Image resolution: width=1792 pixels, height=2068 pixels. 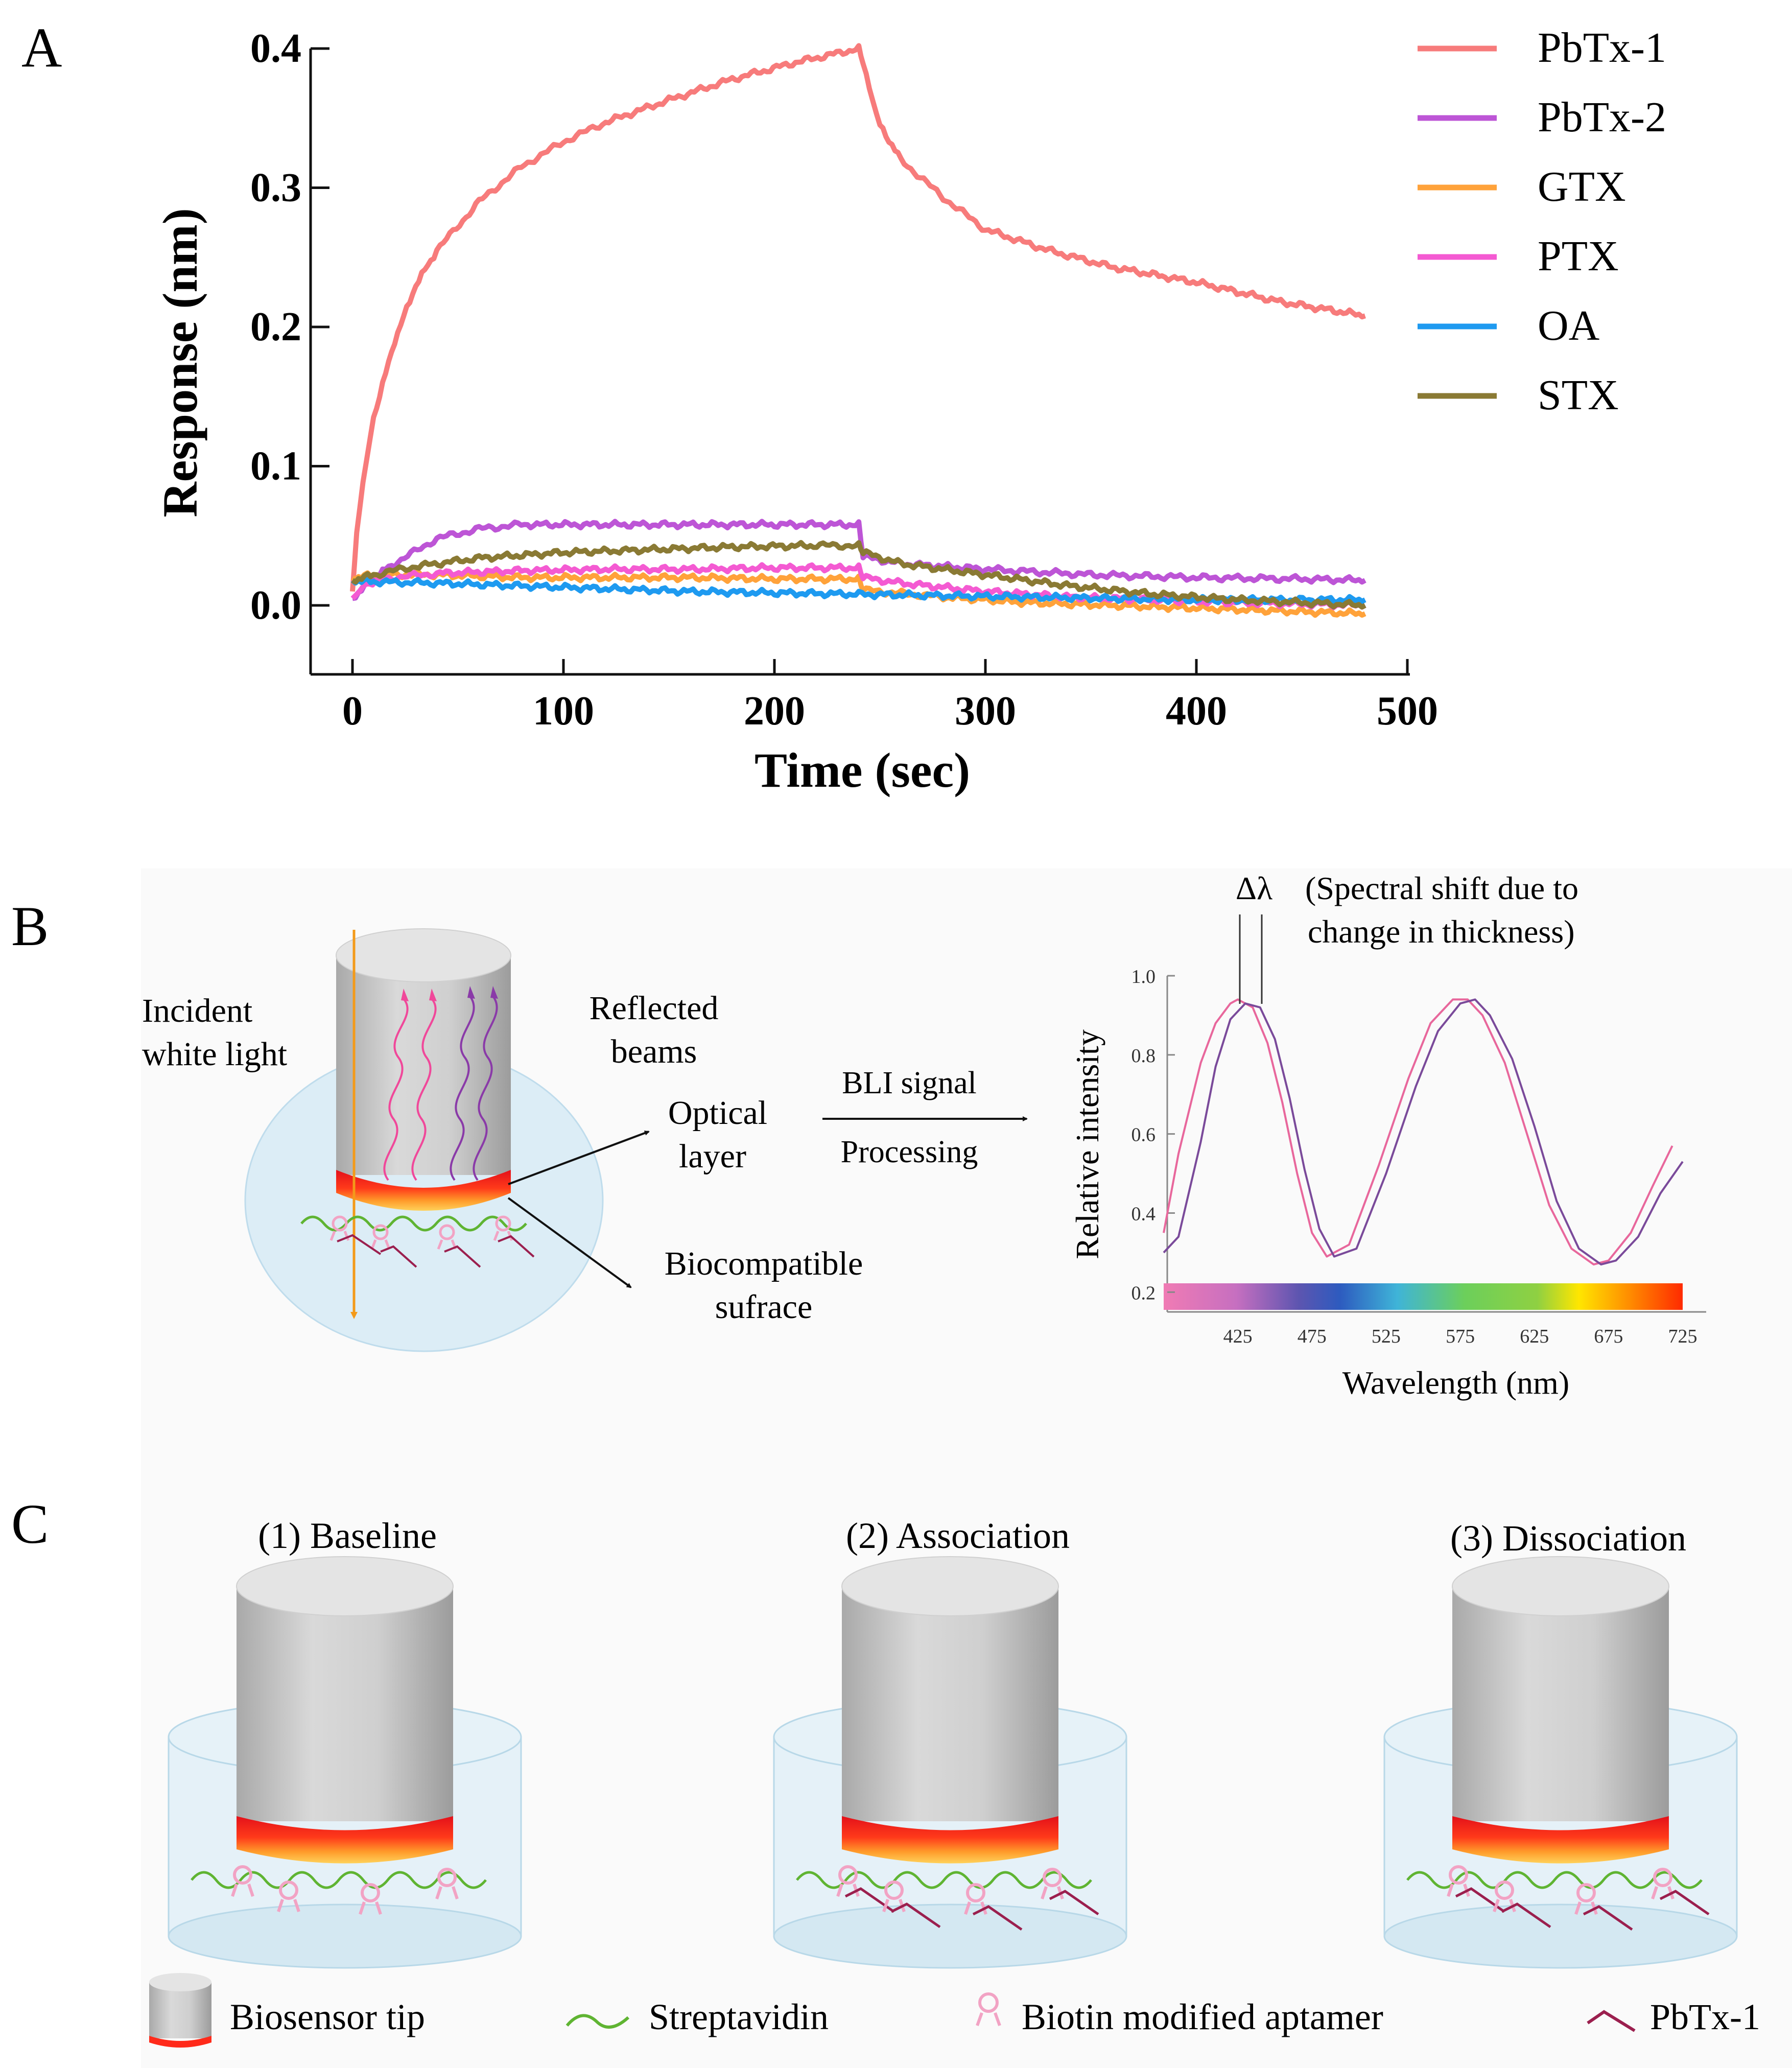 What do you see at coordinates (717, 1113) in the screenshot?
I see `optical-label-line1: Optical` at bounding box center [717, 1113].